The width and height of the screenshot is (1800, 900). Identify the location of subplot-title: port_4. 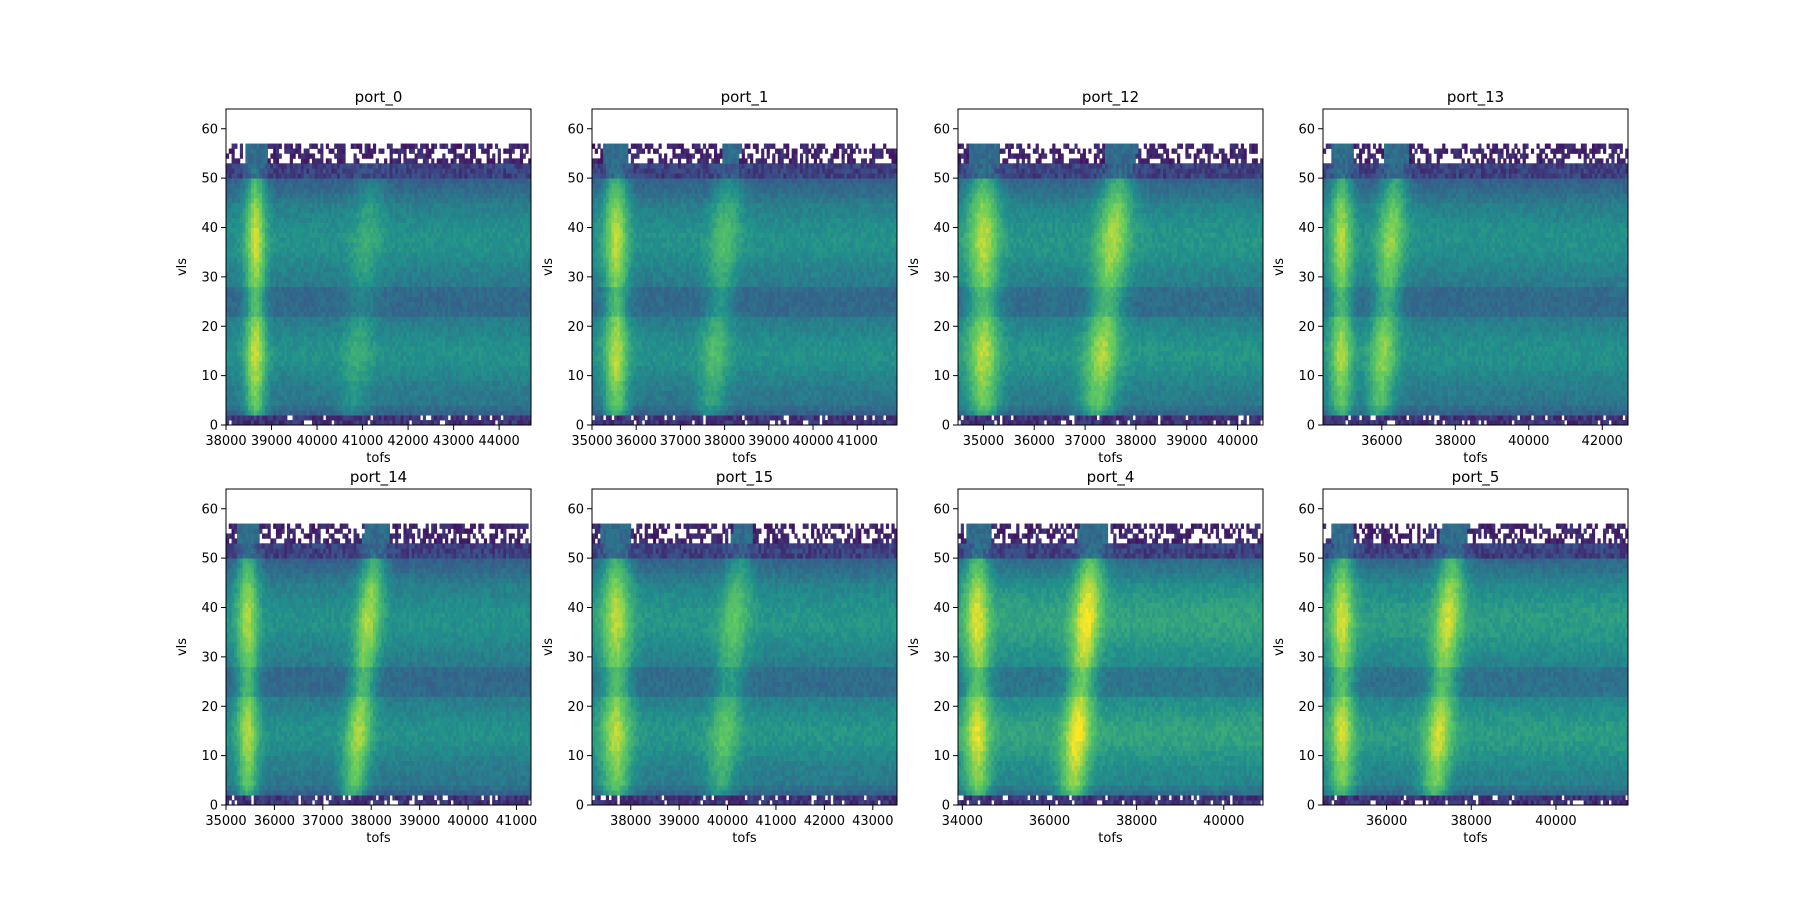
(1111, 477).